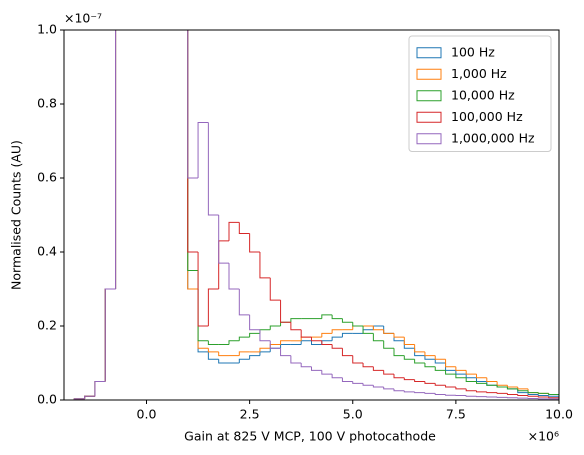  What do you see at coordinates (493, 137) in the screenshot?
I see `legend-label: 1,000,000 Hz` at bounding box center [493, 137].